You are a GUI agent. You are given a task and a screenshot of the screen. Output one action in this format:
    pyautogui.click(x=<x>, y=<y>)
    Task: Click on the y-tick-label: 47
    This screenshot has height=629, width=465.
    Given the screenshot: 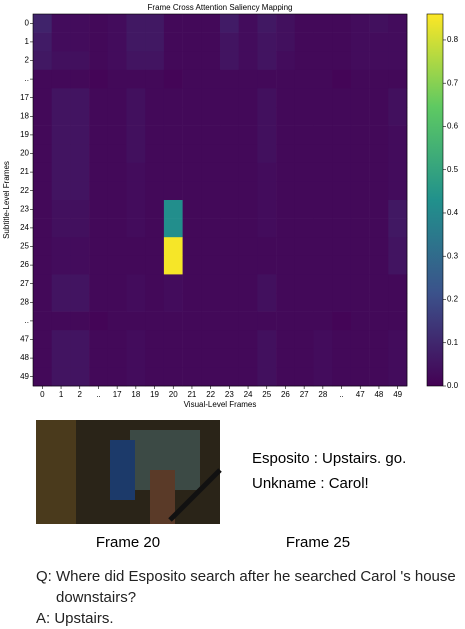 What is the action you would take?
    pyautogui.click(x=24, y=339)
    